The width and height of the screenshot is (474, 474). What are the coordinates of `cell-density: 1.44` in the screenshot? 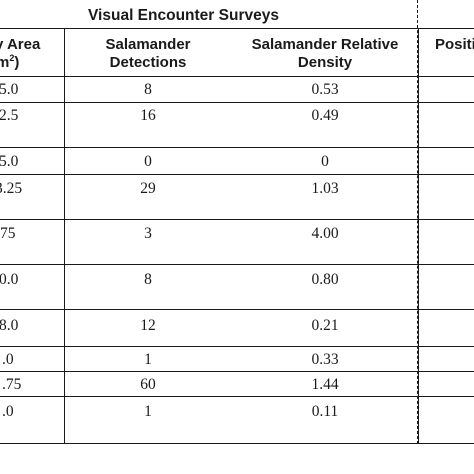 It's located at (325, 384).